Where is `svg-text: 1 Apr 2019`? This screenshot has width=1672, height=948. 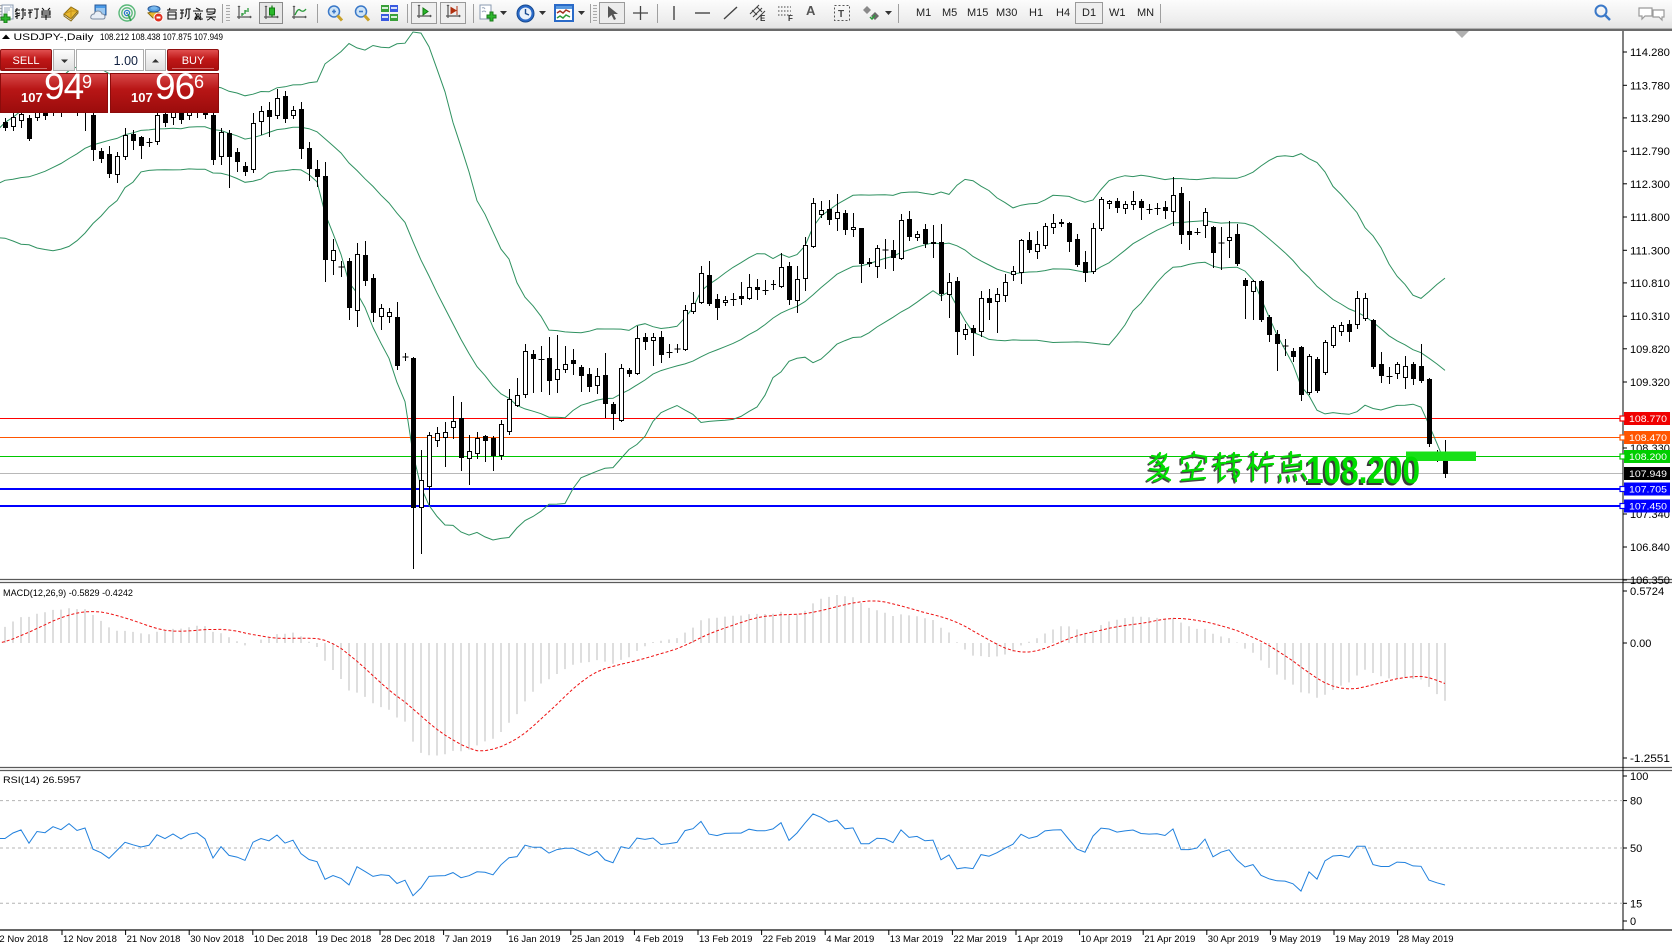 svg-text: 1 Apr 2019 is located at coordinates (1040, 939).